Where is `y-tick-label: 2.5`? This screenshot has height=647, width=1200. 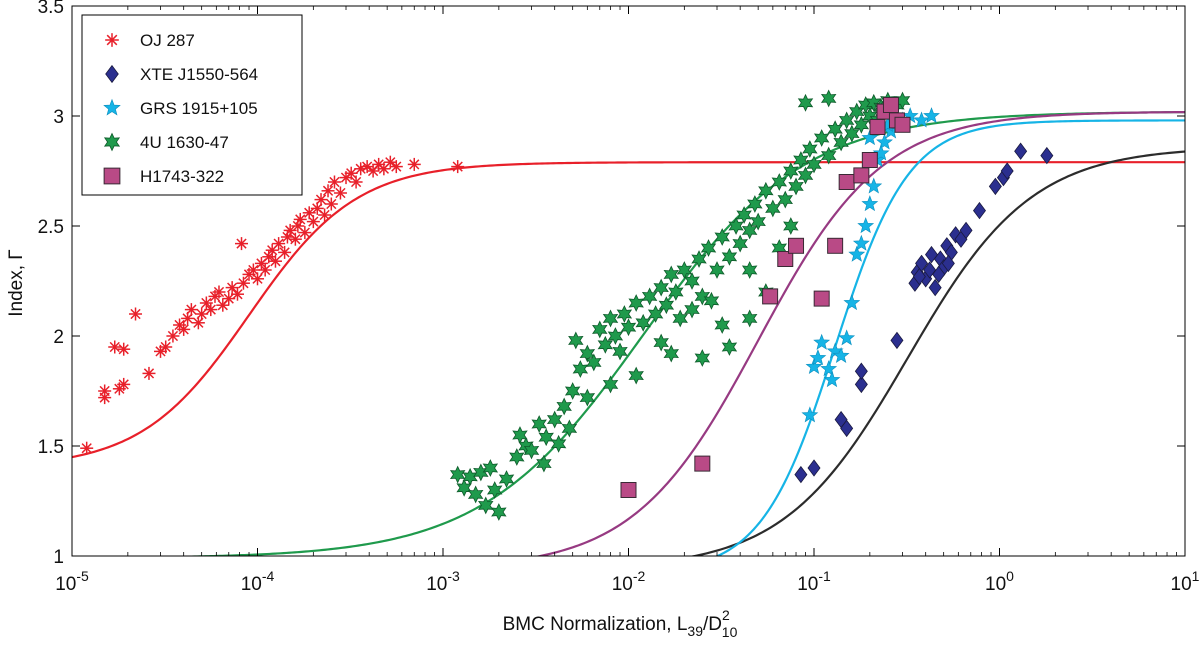
y-tick-label: 2.5 is located at coordinates (51, 227).